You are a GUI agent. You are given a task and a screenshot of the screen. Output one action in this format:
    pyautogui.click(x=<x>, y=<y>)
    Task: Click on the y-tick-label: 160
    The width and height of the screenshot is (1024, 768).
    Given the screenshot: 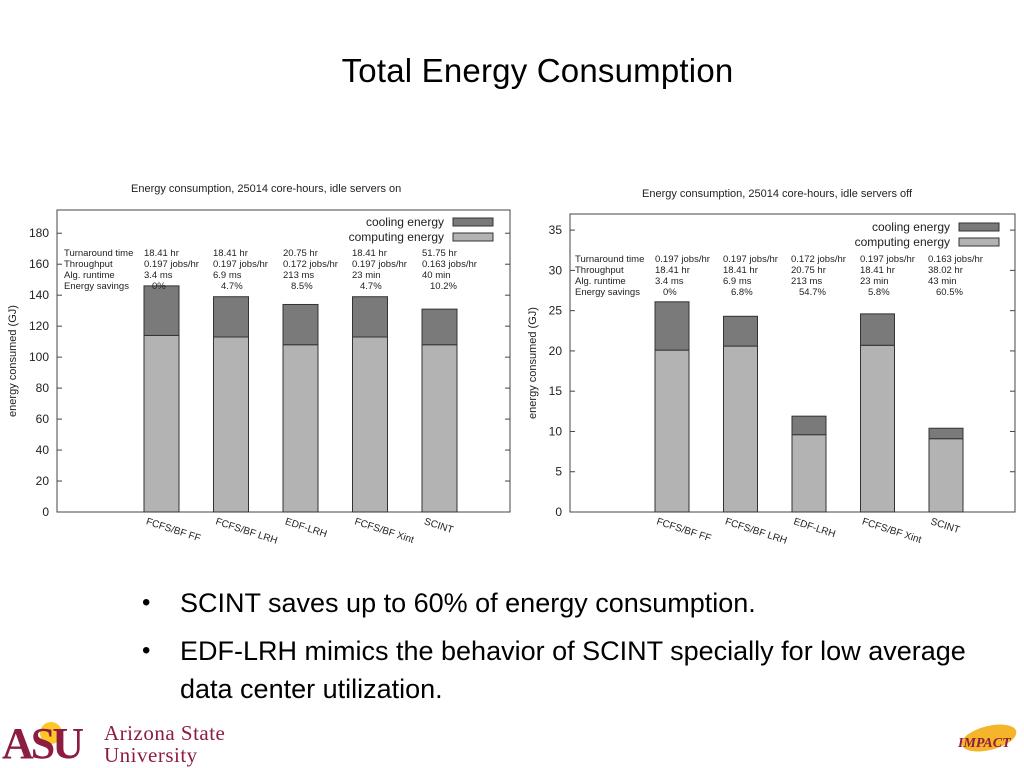 What is the action you would take?
    pyautogui.click(x=39, y=264)
    